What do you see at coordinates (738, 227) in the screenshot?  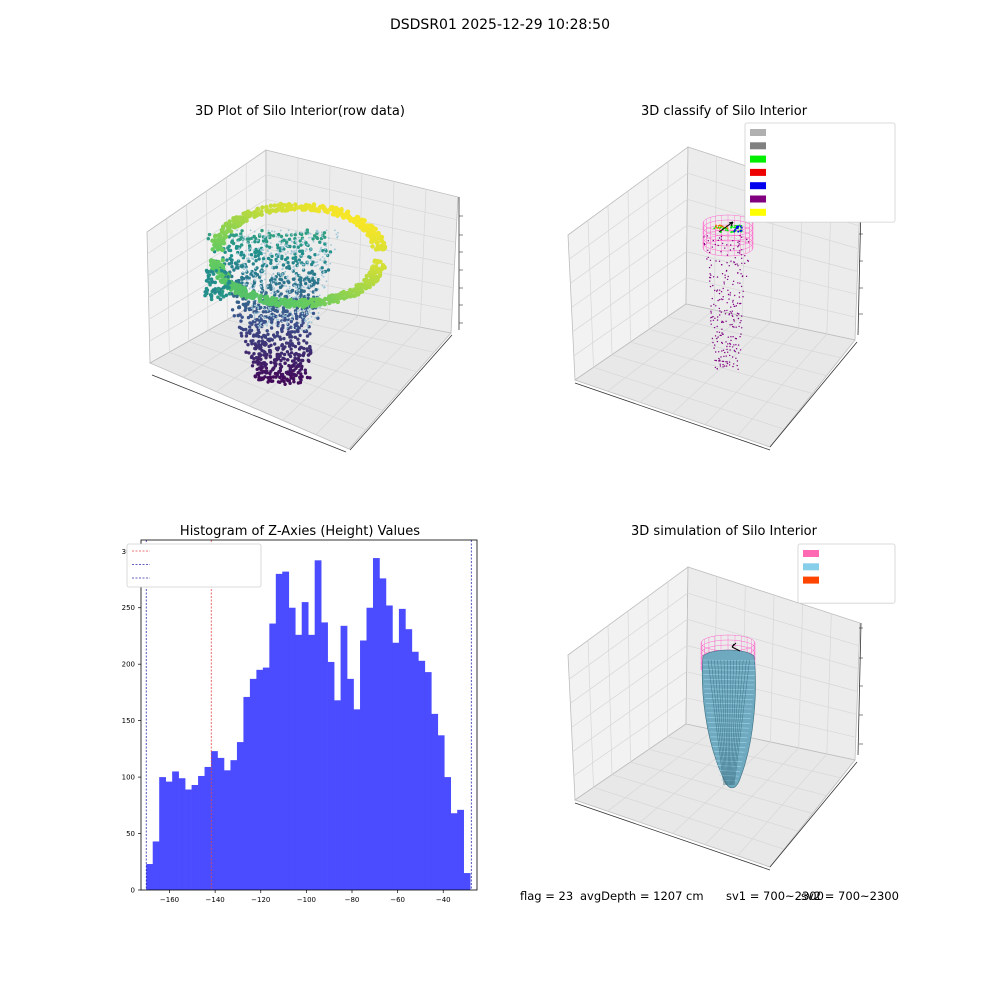 I see `p2-noise-point` at bounding box center [738, 227].